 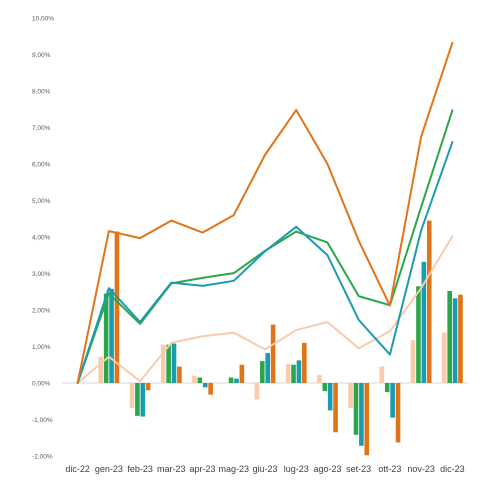 What do you see at coordinates (389, 469) in the screenshot?
I see `x-tick-label: ott-23` at bounding box center [389, 469].